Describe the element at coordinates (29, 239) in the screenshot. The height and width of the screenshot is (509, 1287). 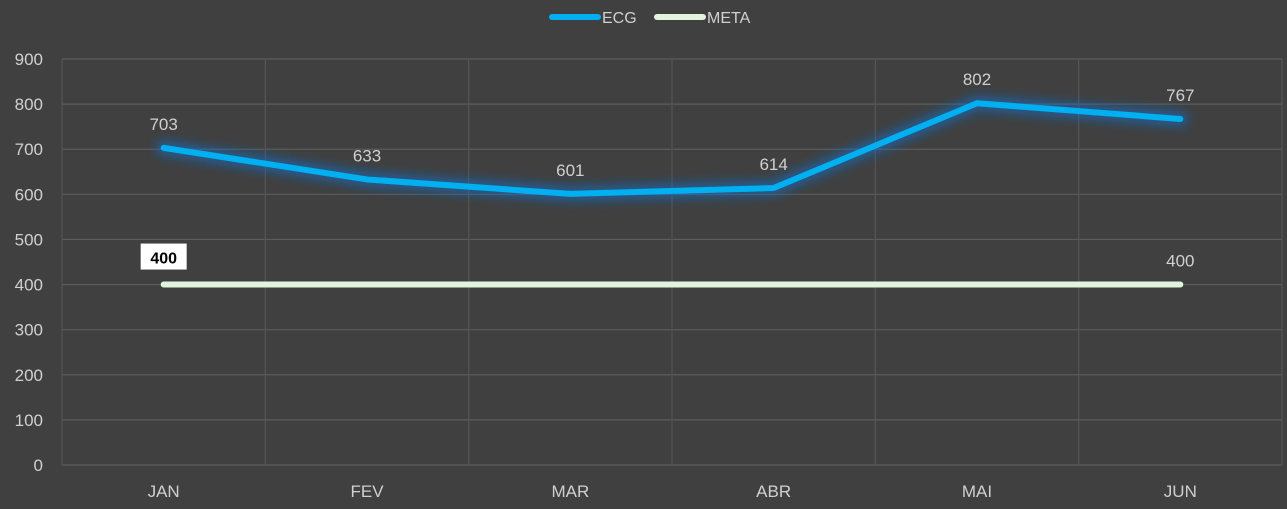
I see `y-tick-label: 500` at that location.